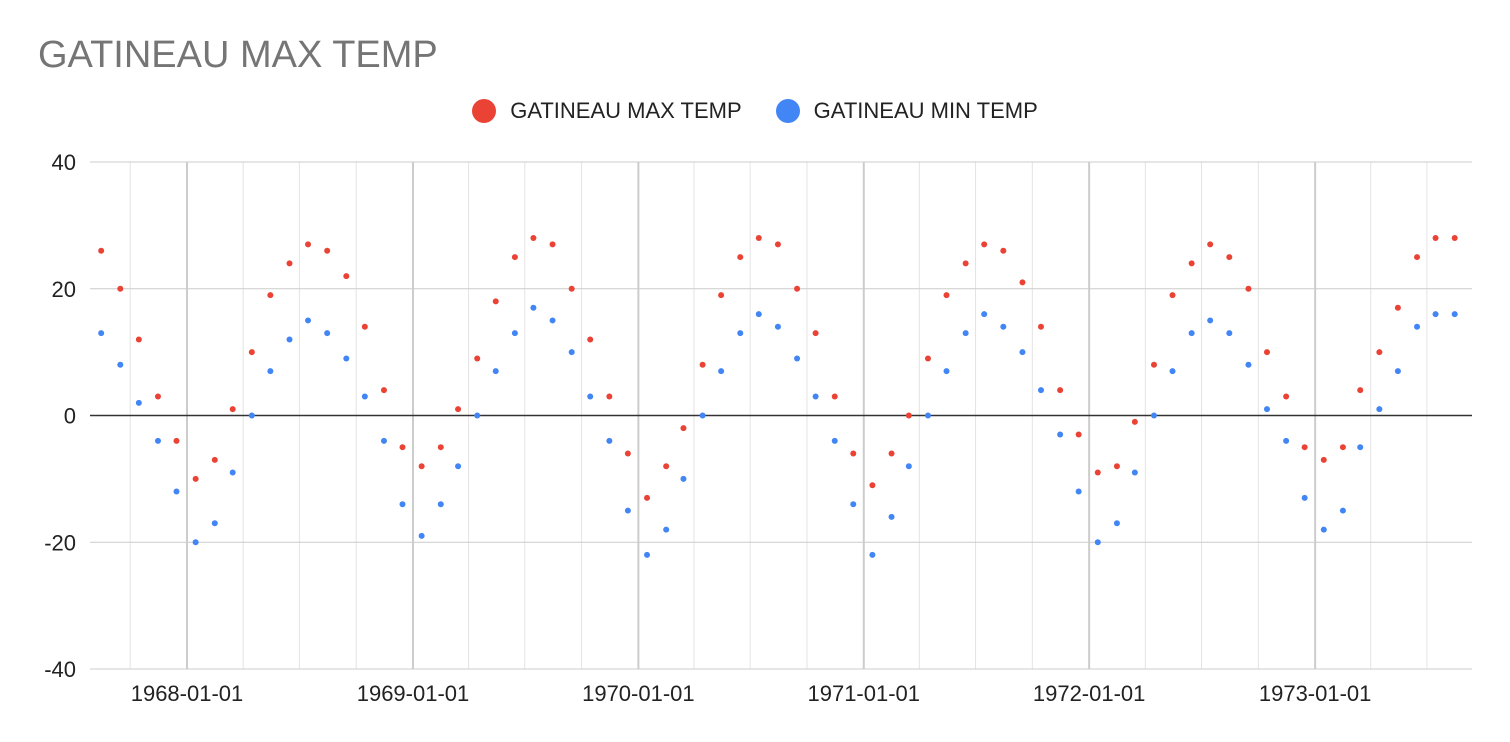 This screenshot has width=1510, height=742. Describe the element at coordinates (906, 111) in the screenshot. I see `legend-item-min: GATINEAU MIN TEMP` at that location.